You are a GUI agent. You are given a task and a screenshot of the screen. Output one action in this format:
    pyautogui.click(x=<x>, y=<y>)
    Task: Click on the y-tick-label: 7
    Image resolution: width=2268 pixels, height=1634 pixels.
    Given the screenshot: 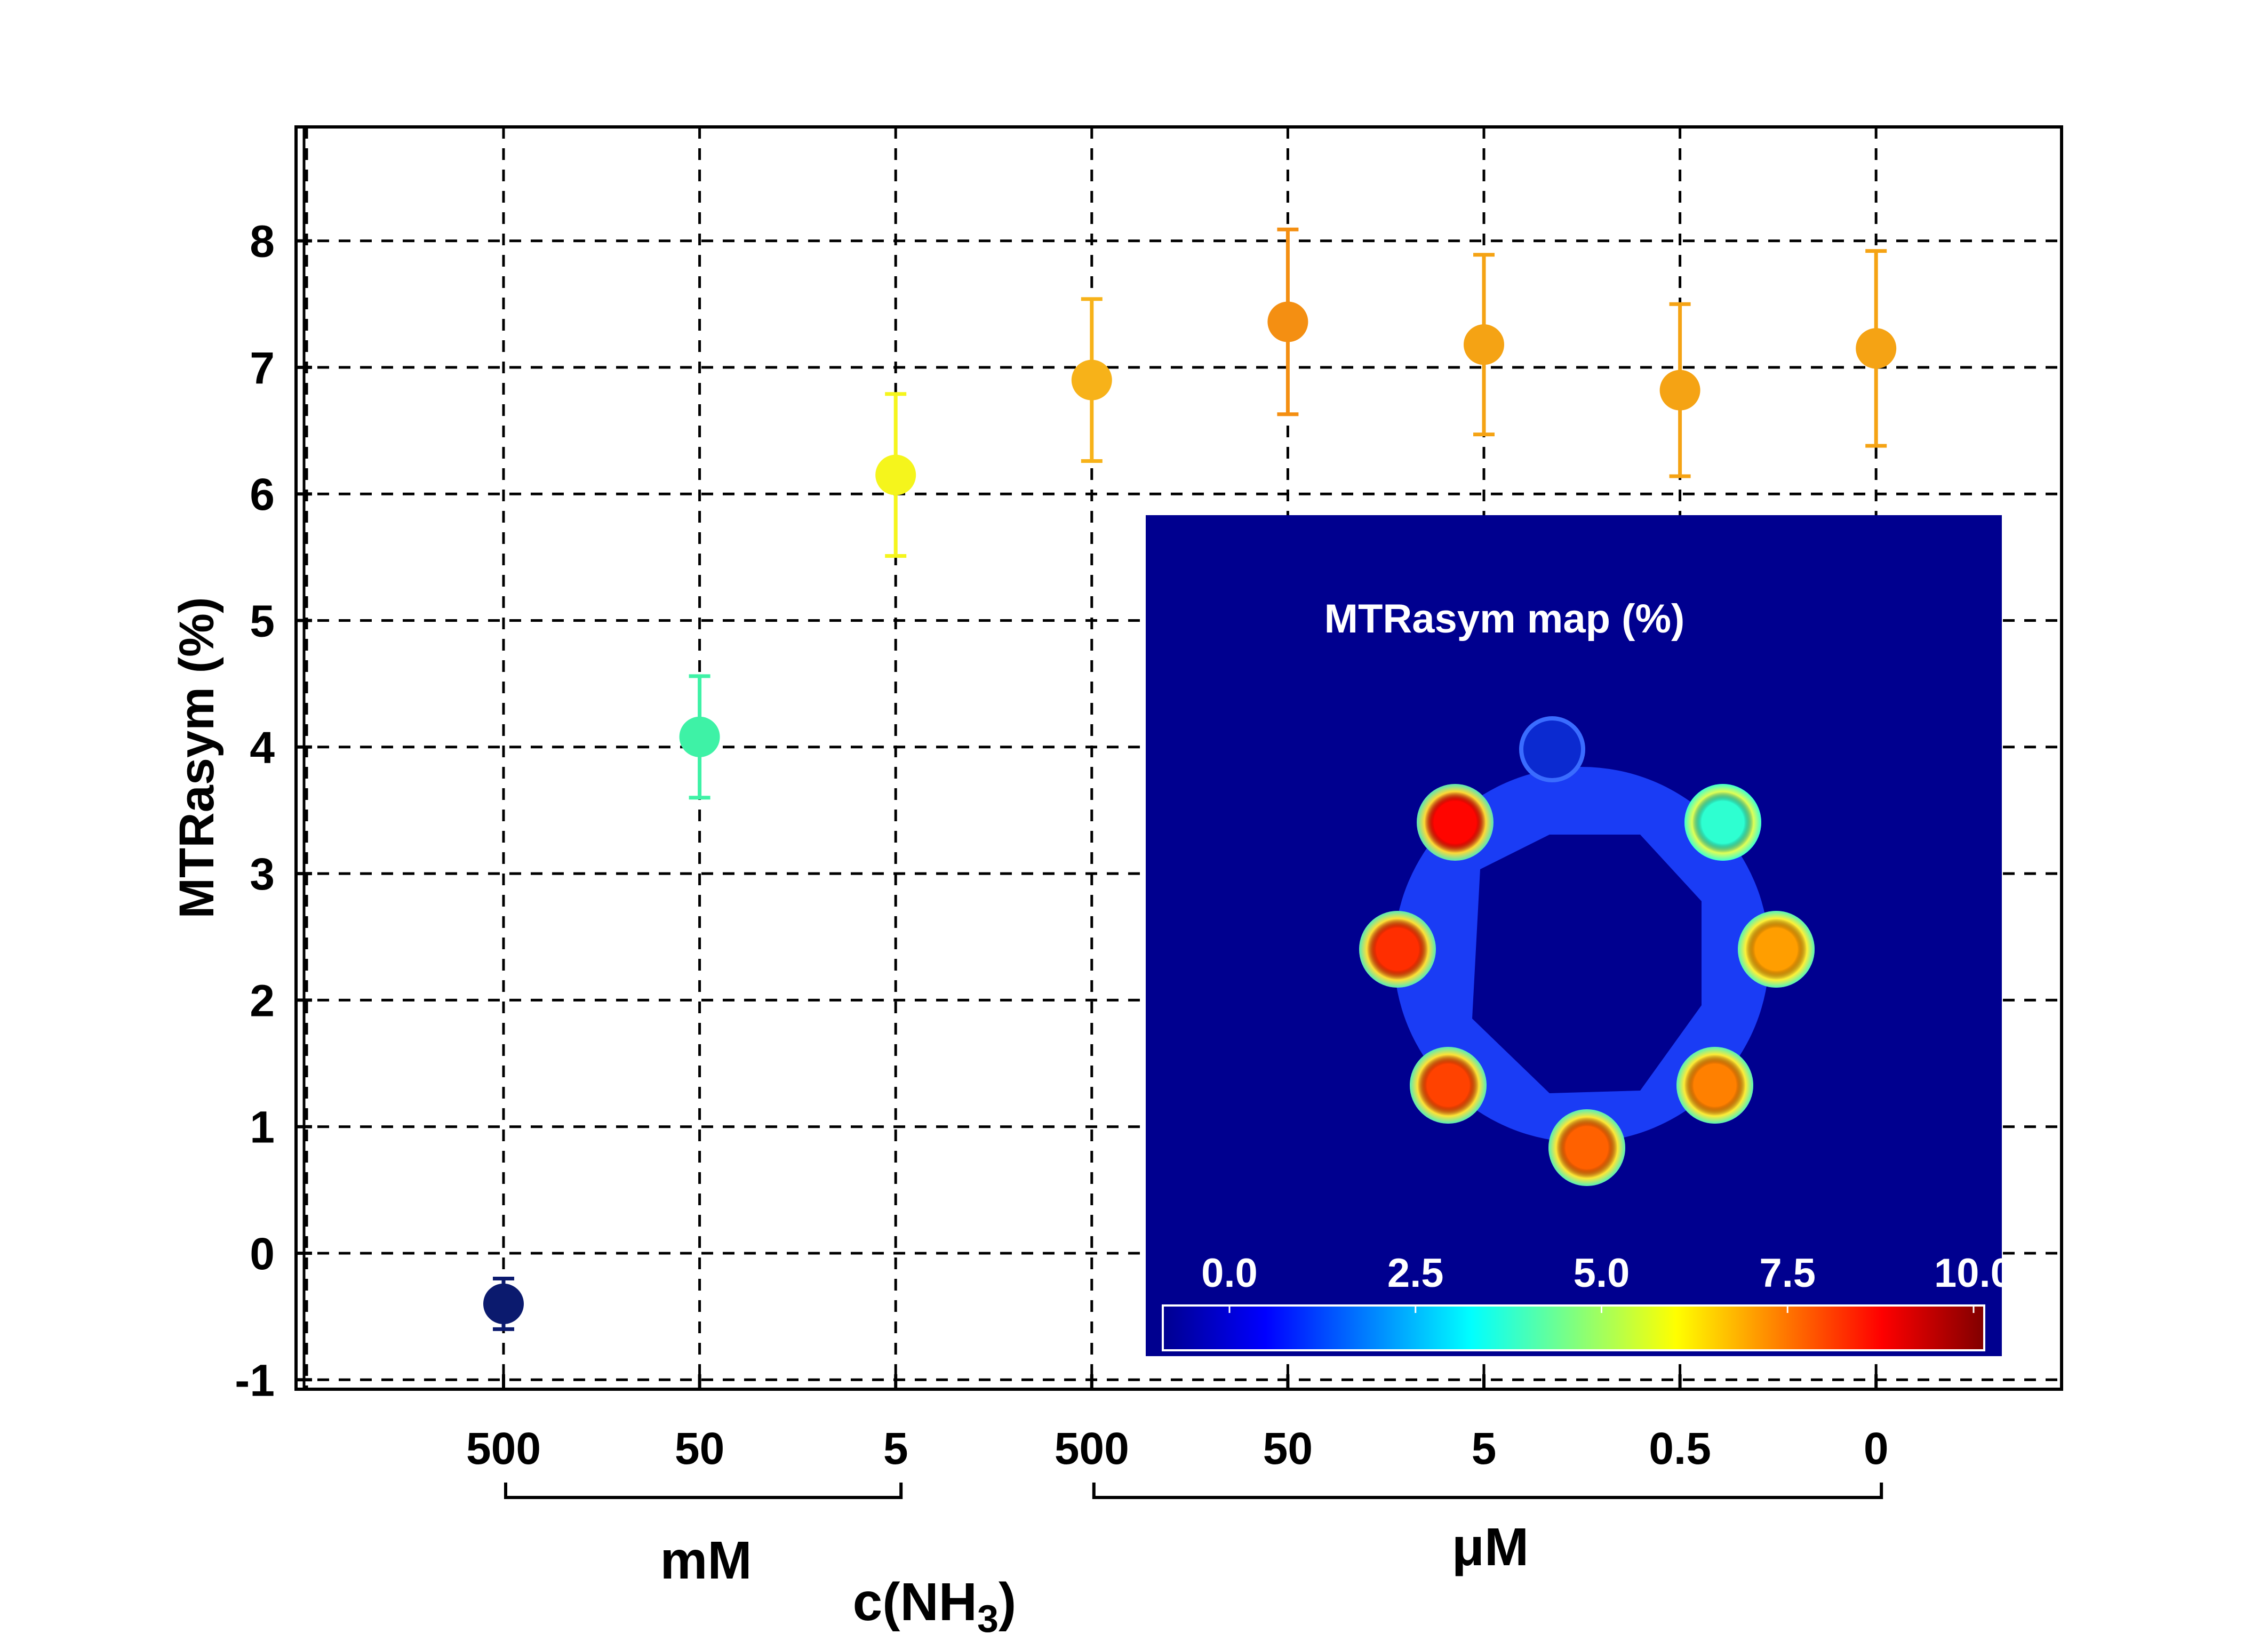 What is the action you would take?
    pyautogui.click(x=262, y=368)
    